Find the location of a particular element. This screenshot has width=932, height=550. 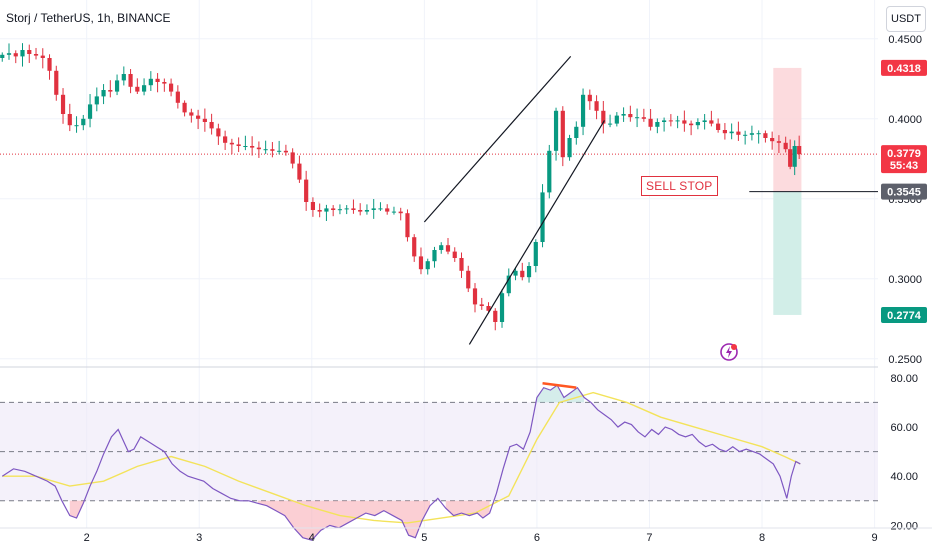

rsi-tick-label: 60.00 is located at coordinates (904, 428).